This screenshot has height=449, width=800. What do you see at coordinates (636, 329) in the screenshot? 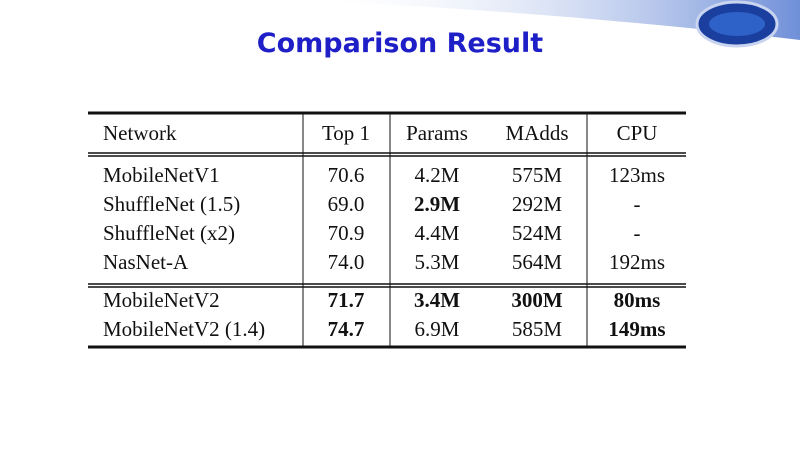
I see `table-cell: 149ms` at bounding box center [636, 329].